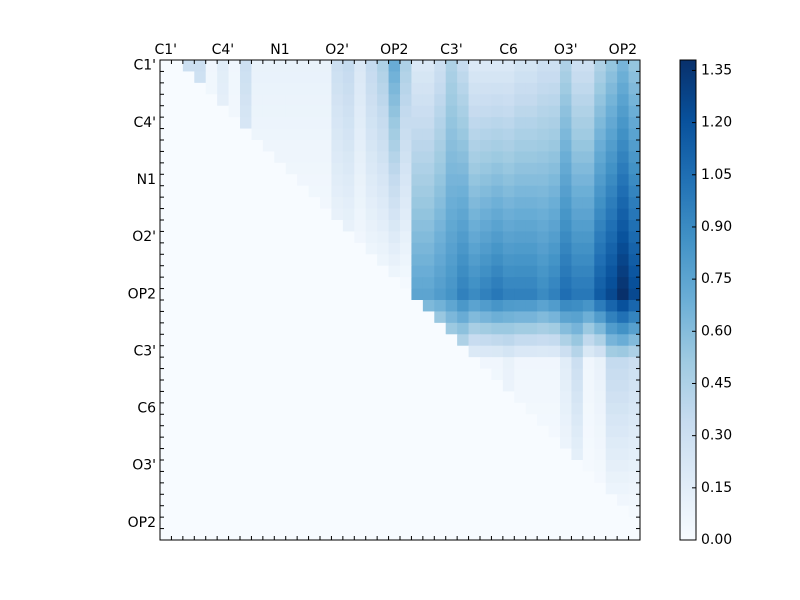  Describe the element at coordinates (716, 227) in the screenshot. I see `colorbar-tick-label: 0.90` at that location.